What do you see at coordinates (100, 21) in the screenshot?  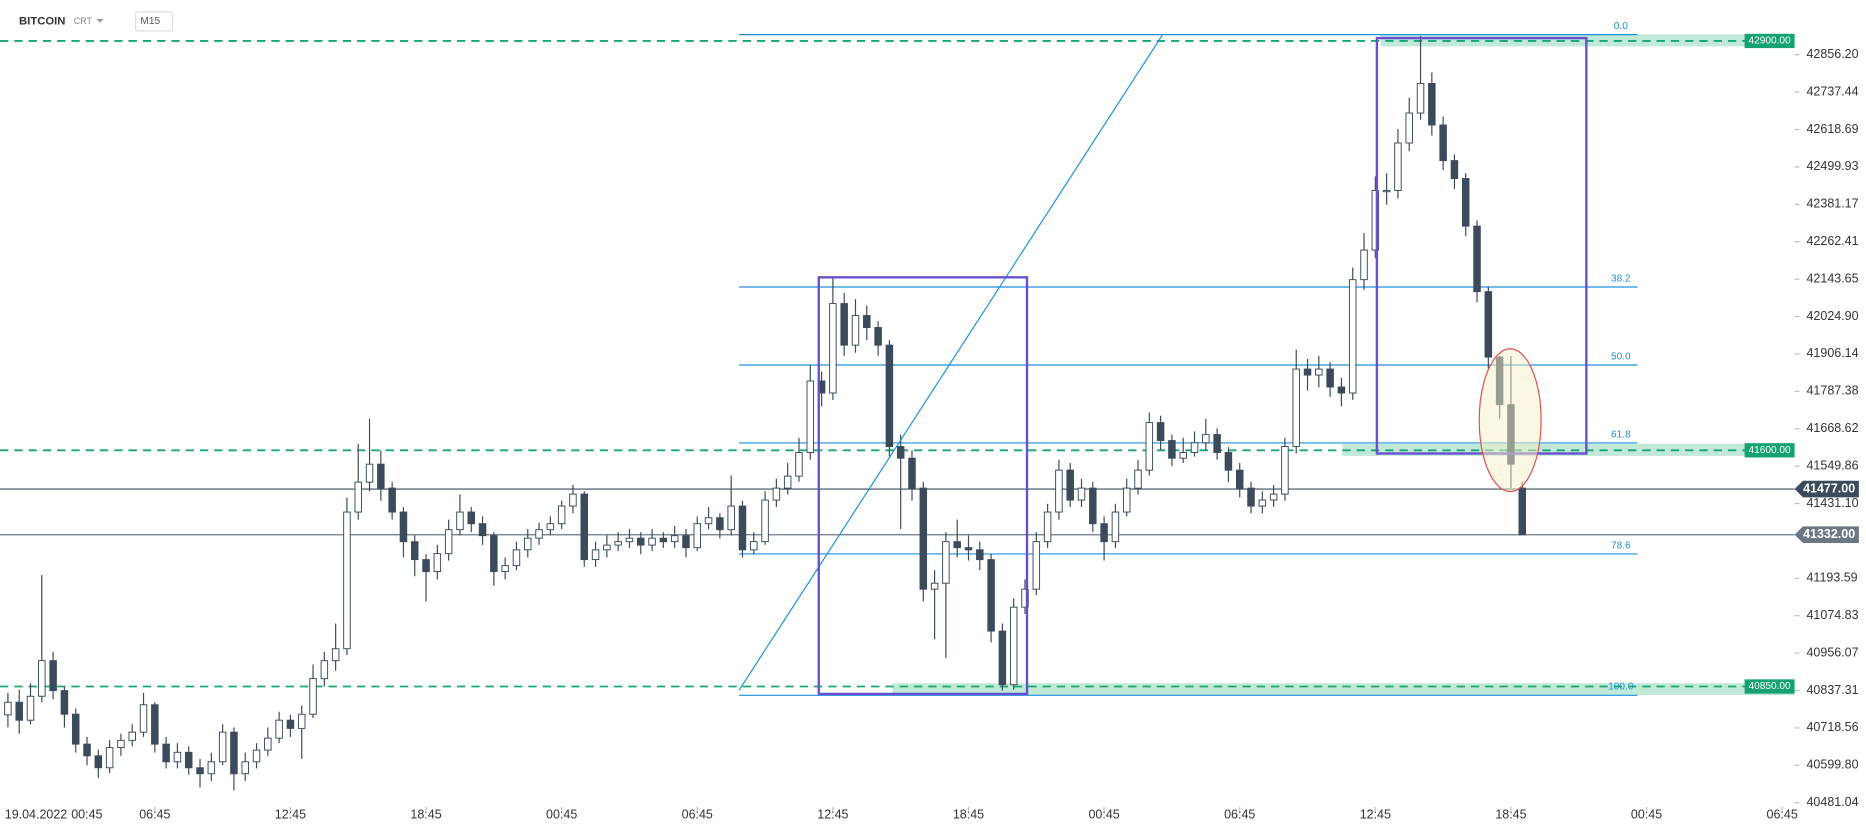 I see `dropdown-arrow` at bounding box center [100, 21].